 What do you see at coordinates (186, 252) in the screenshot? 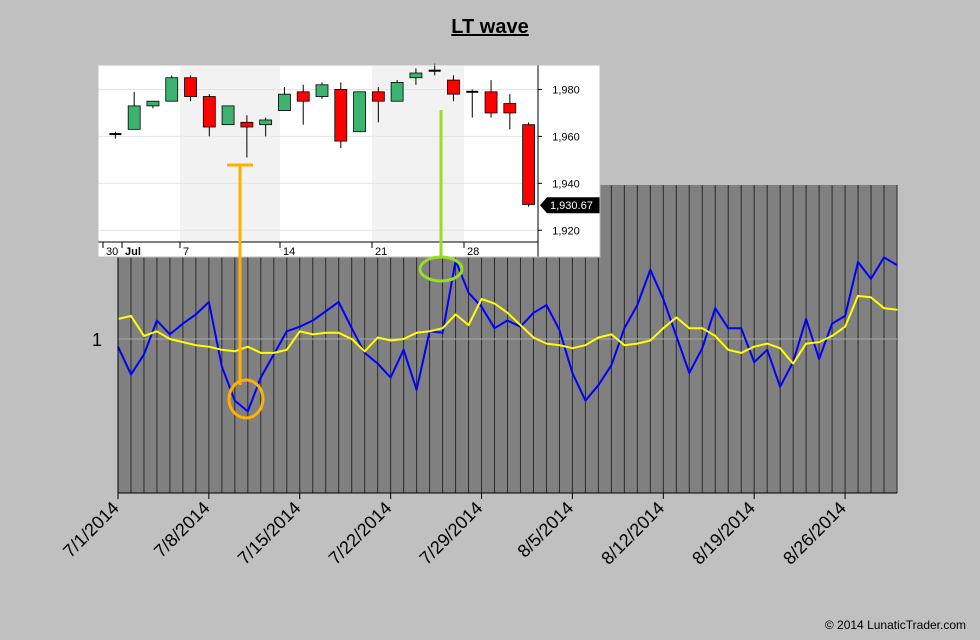
I see `inset-x-tick-label: 7` at bounding box center [186, 252].